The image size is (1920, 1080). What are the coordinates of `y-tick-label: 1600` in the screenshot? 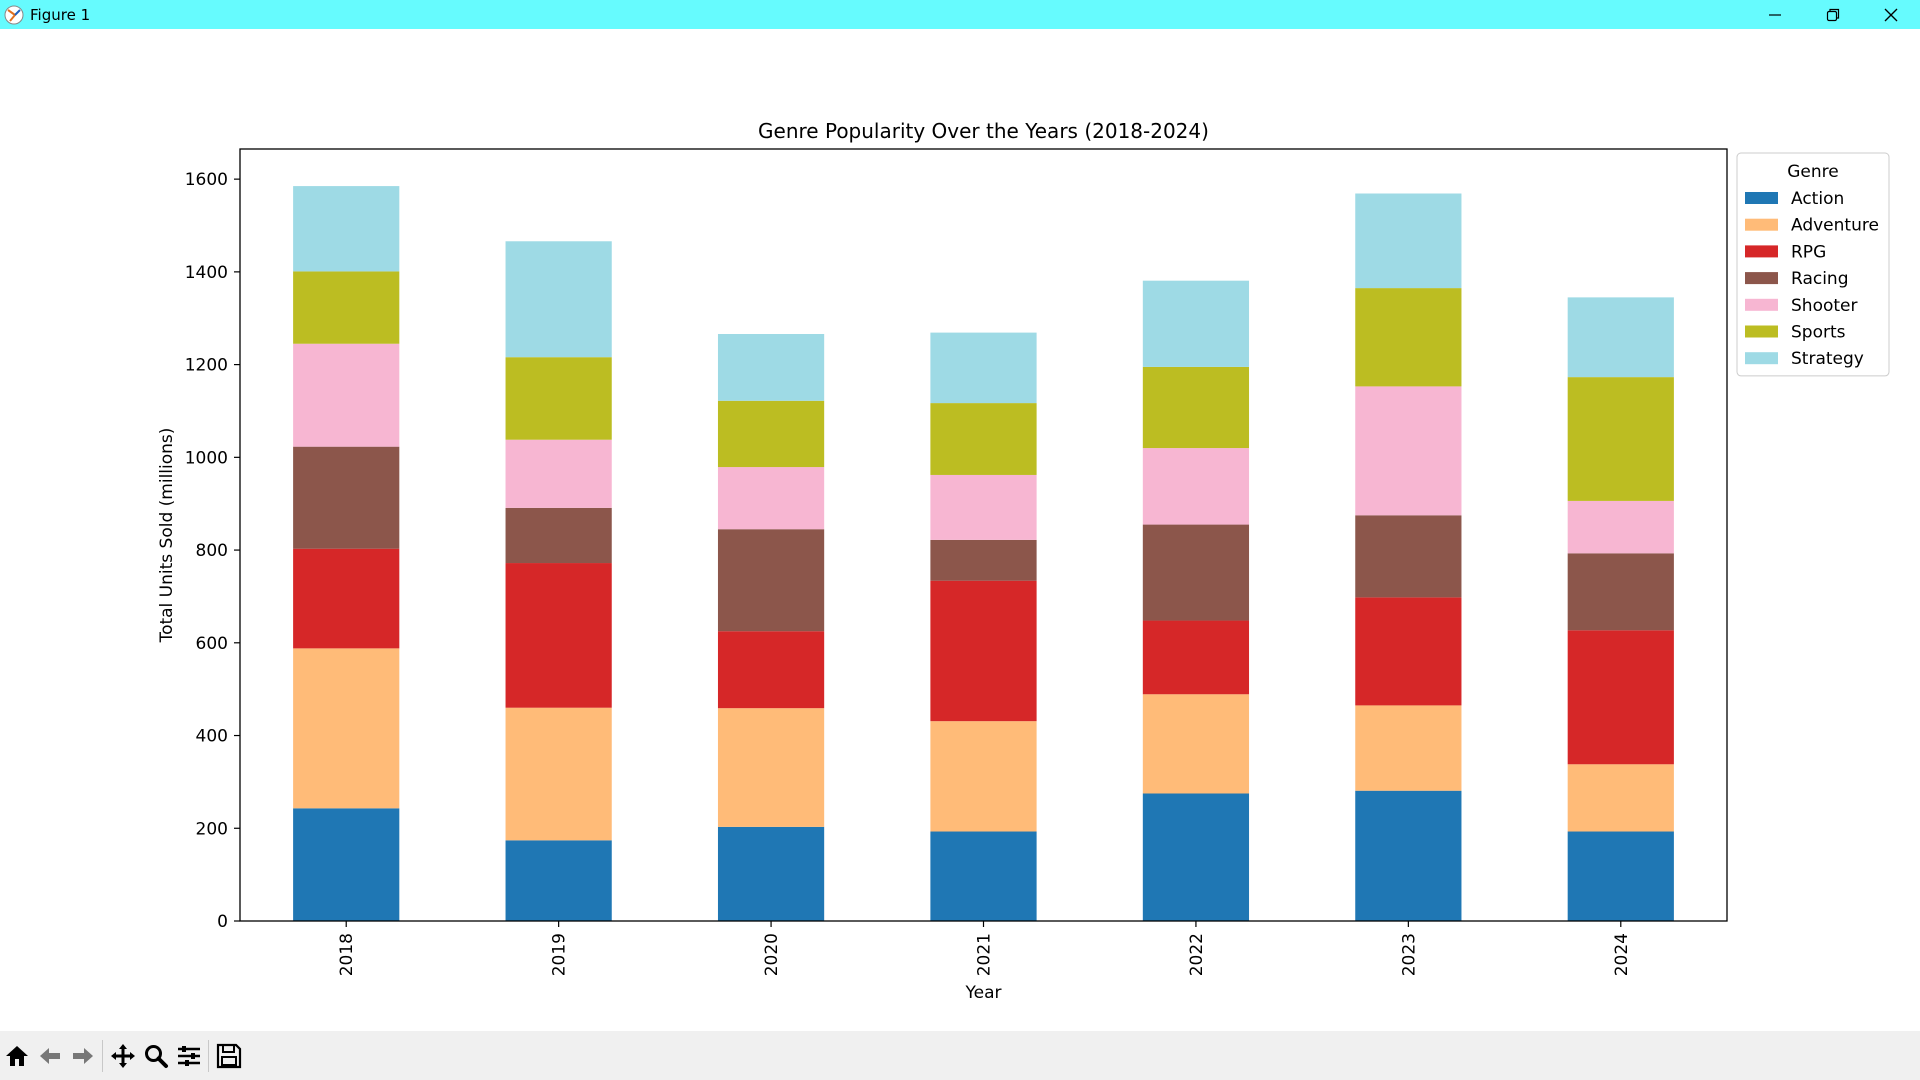 It's located at (206, 180).